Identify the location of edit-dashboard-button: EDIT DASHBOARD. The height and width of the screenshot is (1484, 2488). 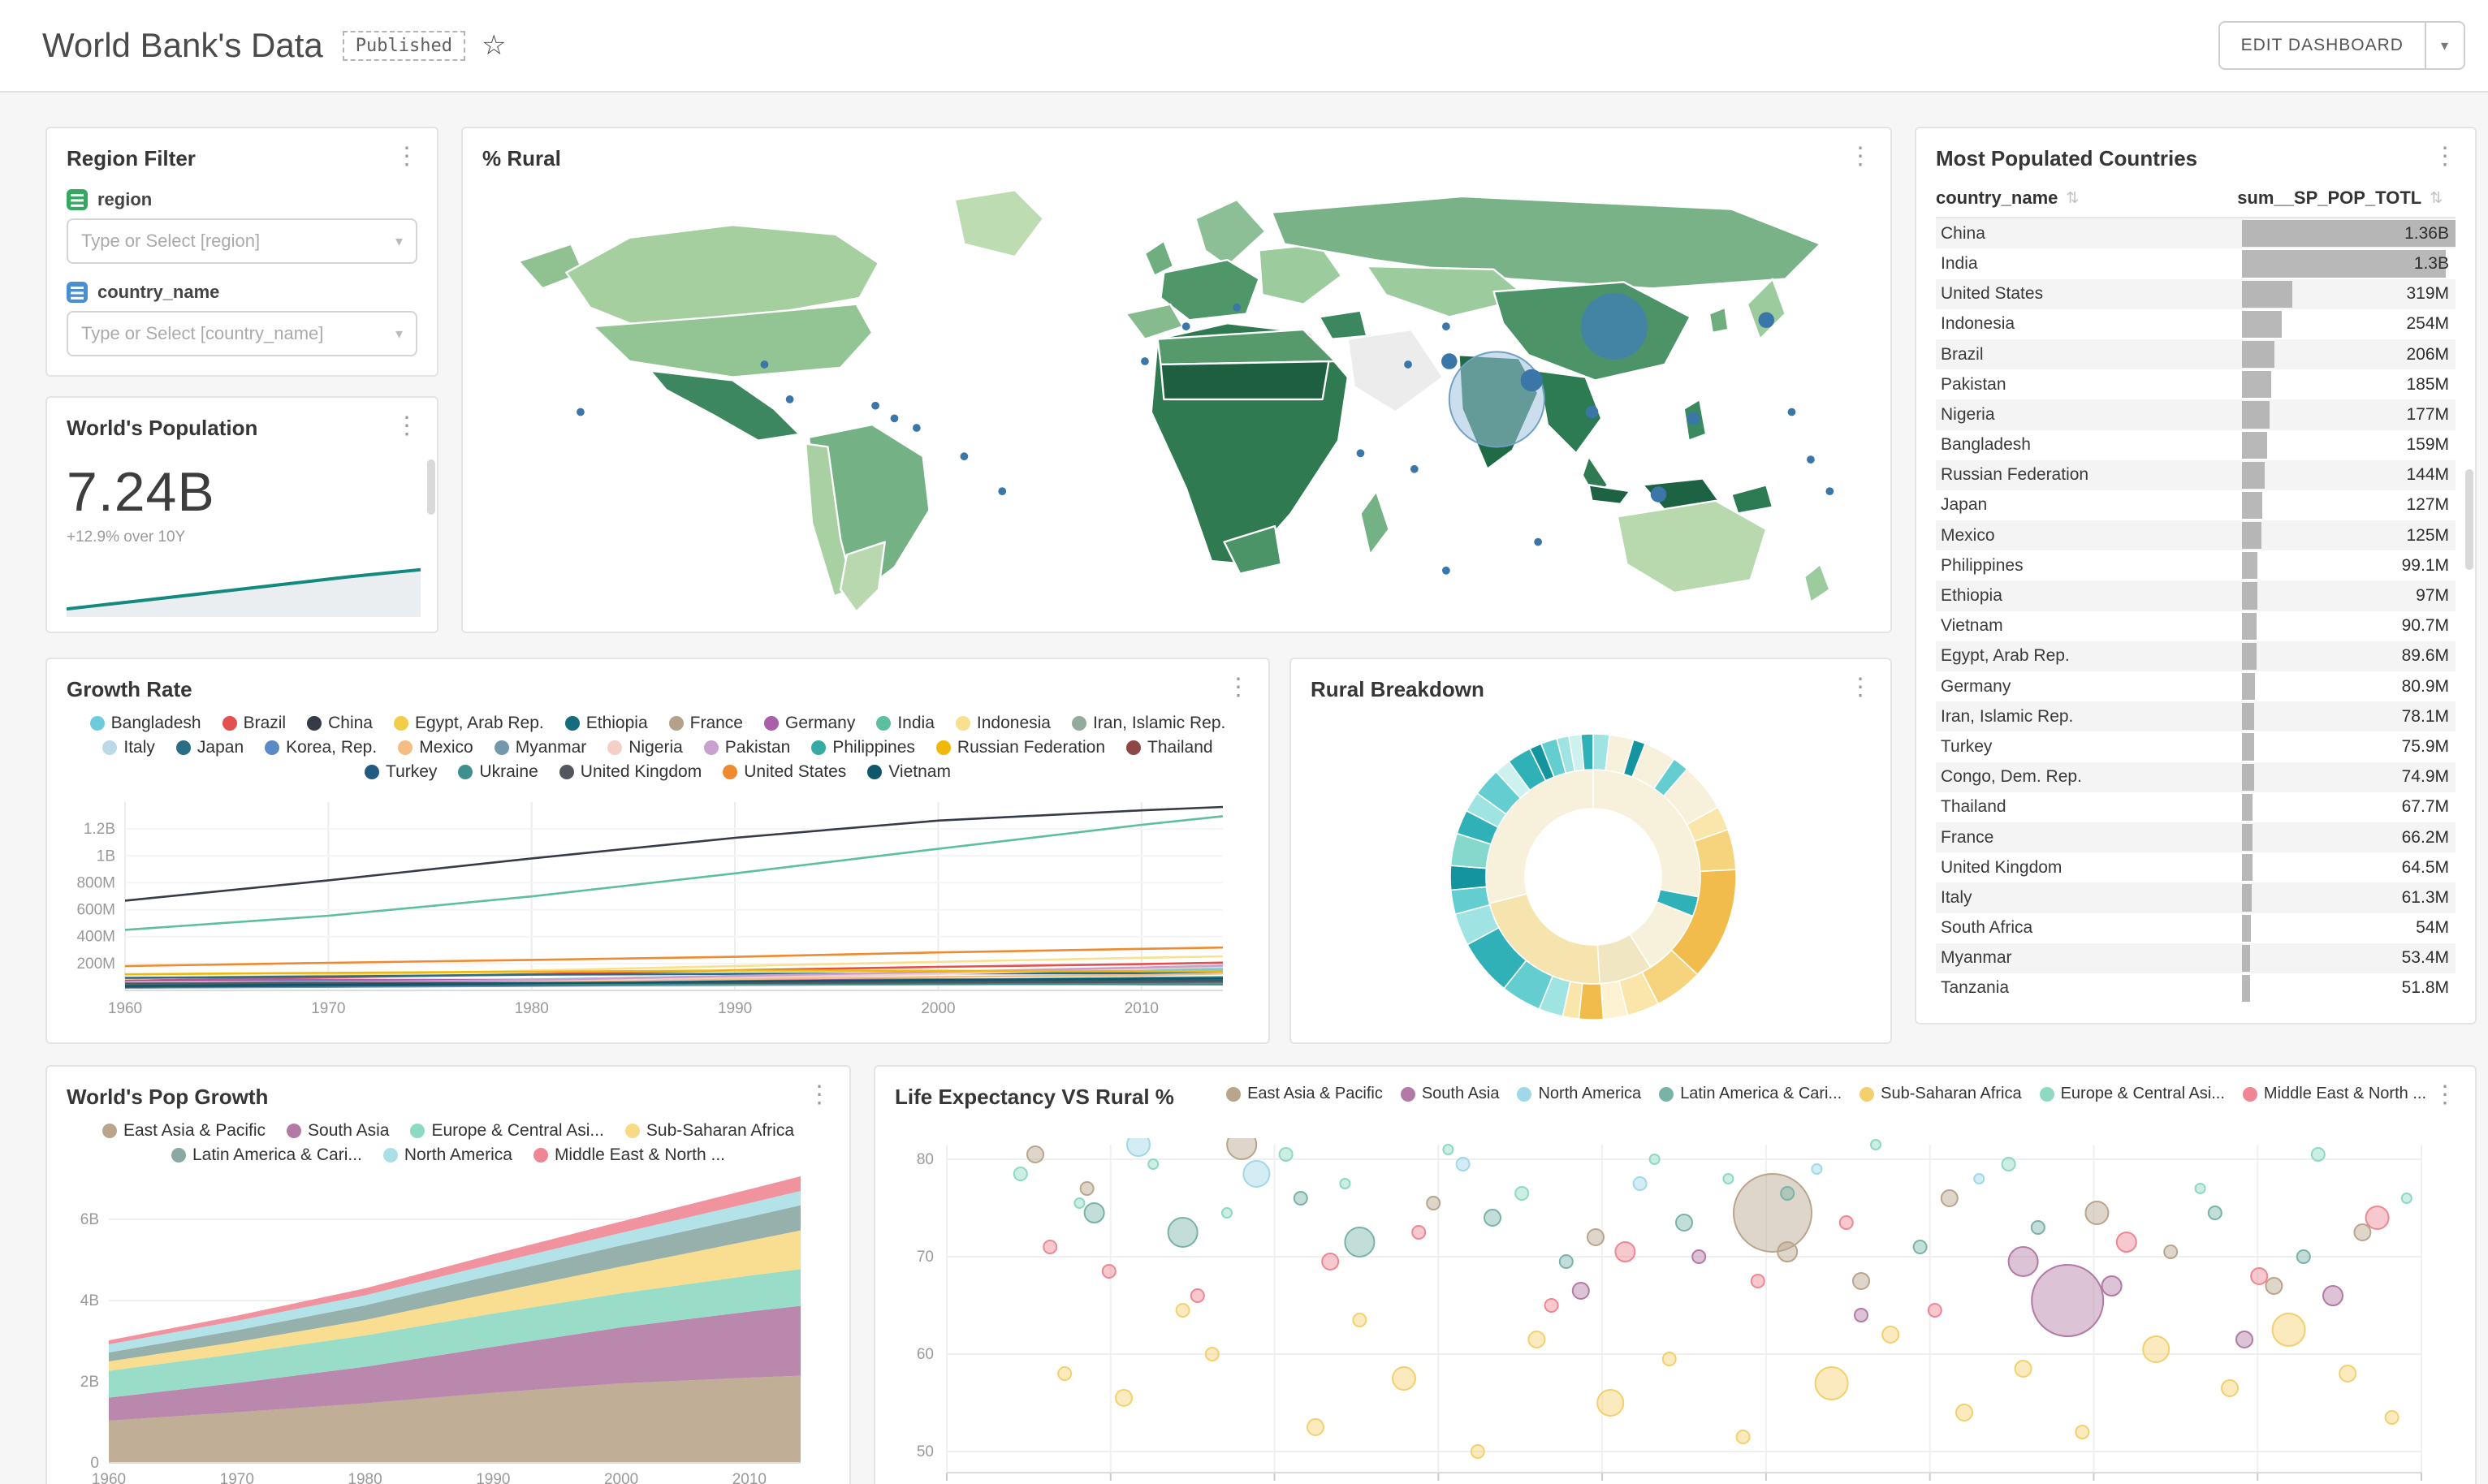
(2322, 45).